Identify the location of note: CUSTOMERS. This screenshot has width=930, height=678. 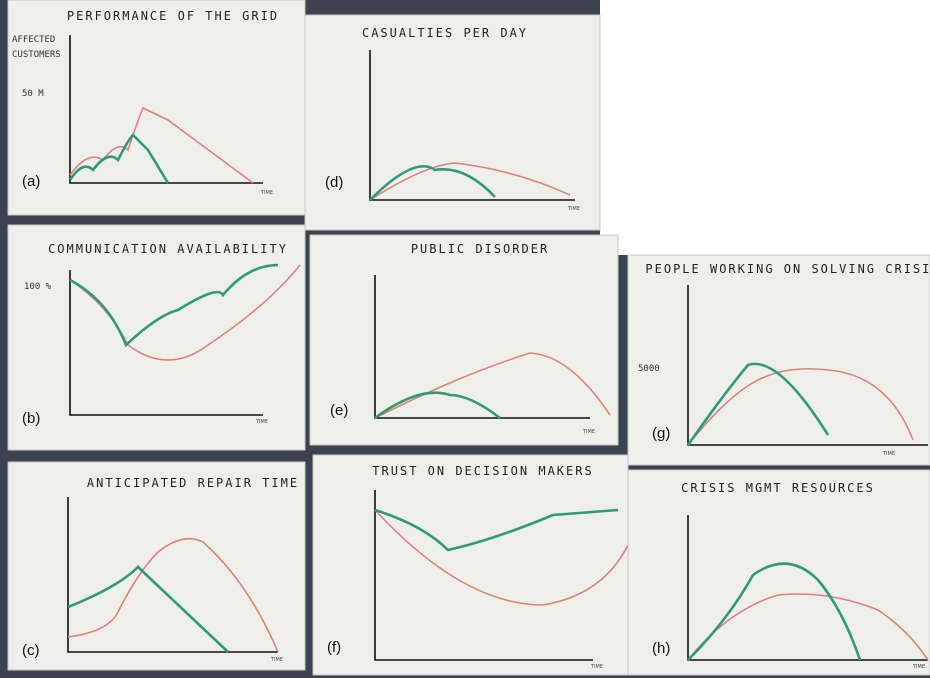
(36, 55).